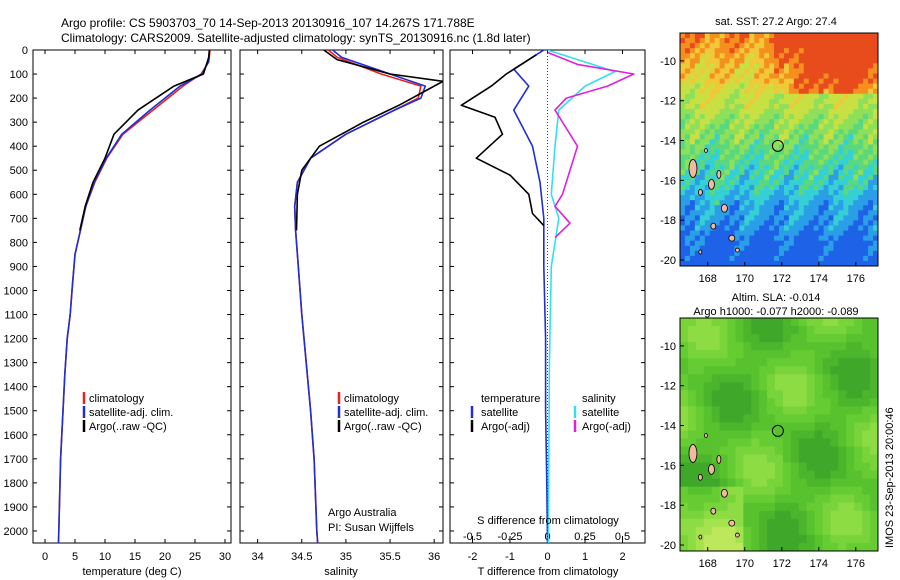 The height and width of the screenshot is (580, 900). What do you see at coordinates (719, 459) in the screenshot?
I see `island` at bounding box center [719, 459].